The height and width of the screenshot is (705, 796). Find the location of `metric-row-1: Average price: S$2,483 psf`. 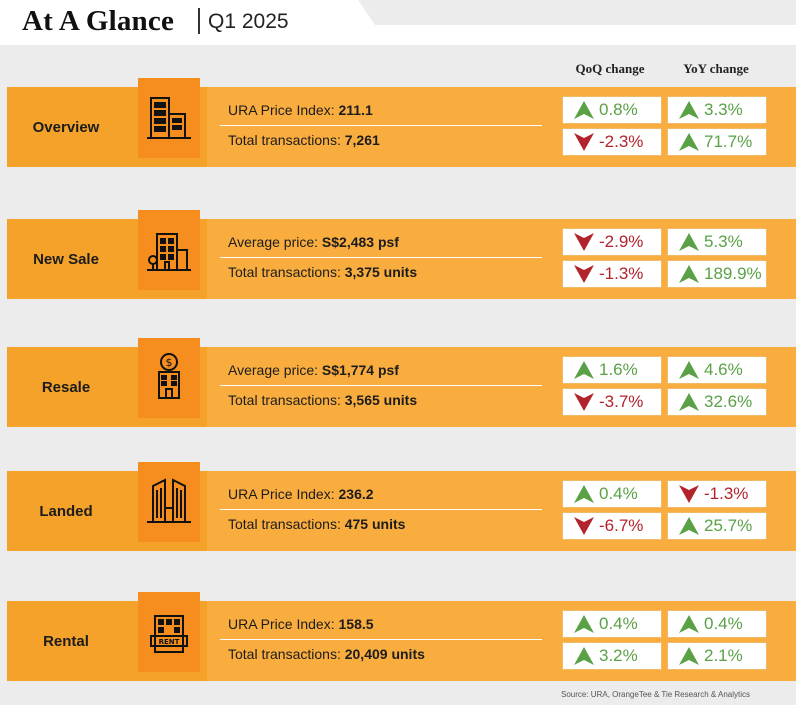

metric-row-1: Average price: S$2,483 psf is located at coordinates (313, 242).